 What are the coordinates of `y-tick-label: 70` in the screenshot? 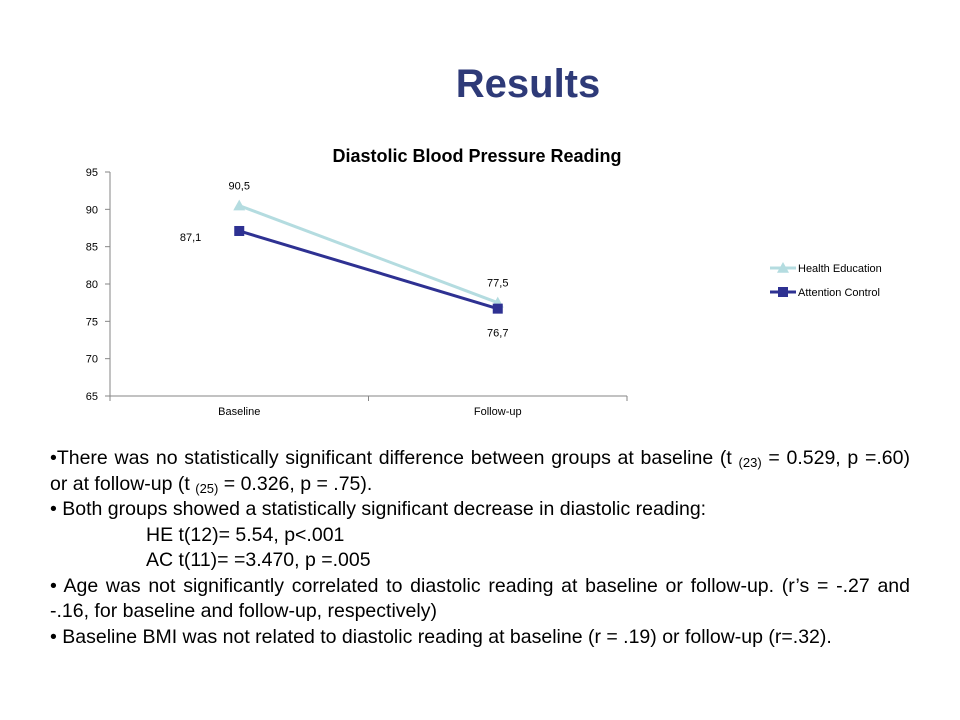 It's located at (92, 360).